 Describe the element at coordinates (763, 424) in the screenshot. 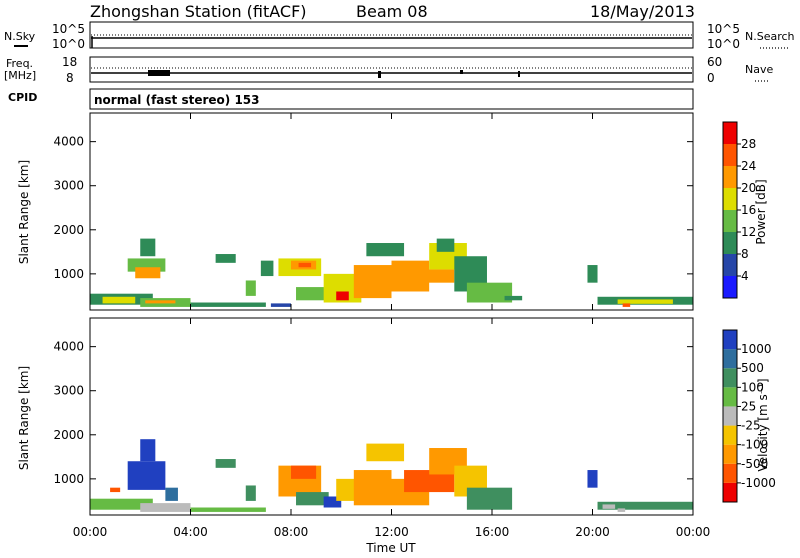

I see `velocity-colorbar-label: Velocity [m s⁻¹]` at that location.